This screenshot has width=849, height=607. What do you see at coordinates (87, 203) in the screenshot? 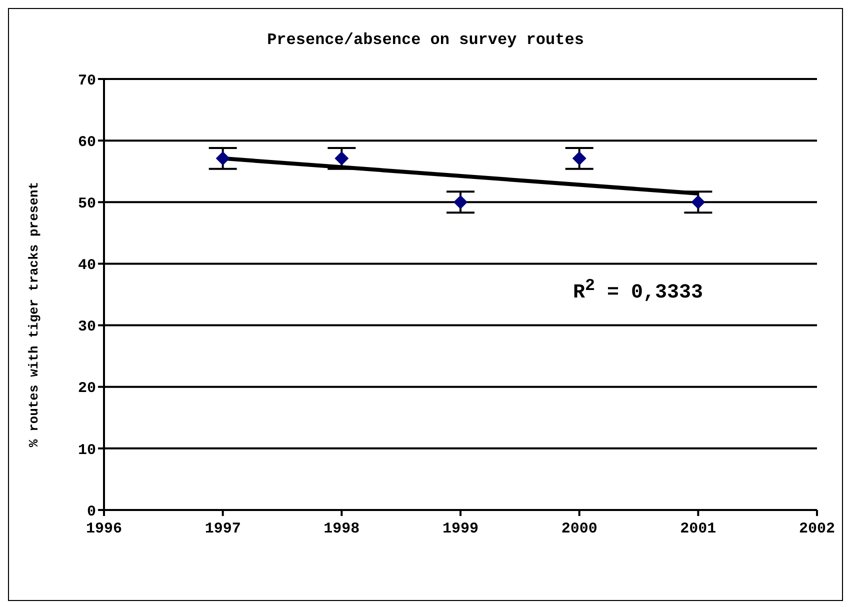
I see `y-tick-label: 50` at bounding box center [87, 203].